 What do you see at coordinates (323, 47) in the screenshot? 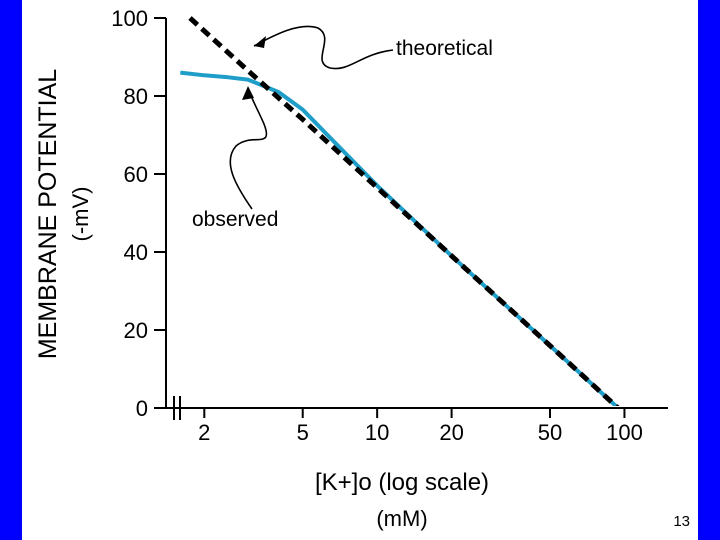
I see `theoretical-callout-arrow` at bounding box center [323, 47].